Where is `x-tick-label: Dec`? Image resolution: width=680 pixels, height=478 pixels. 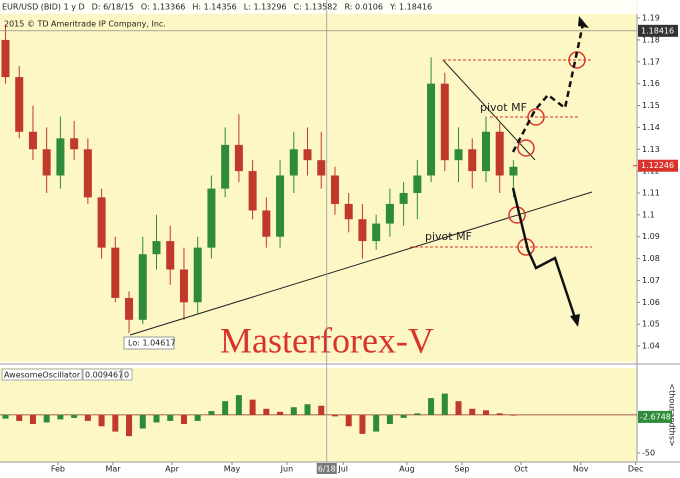
x-tick-label: Dec is located at coordinates (635, 469).